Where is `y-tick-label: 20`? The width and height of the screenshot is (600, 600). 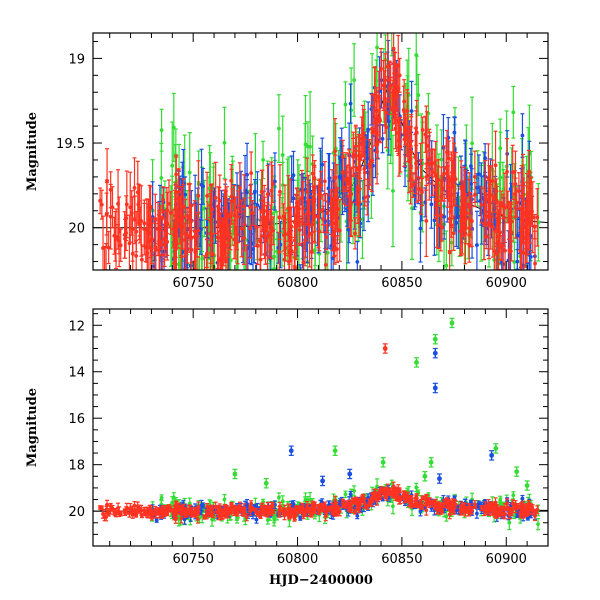 y-tick-label: 20 is located at coordinates (76, 229).